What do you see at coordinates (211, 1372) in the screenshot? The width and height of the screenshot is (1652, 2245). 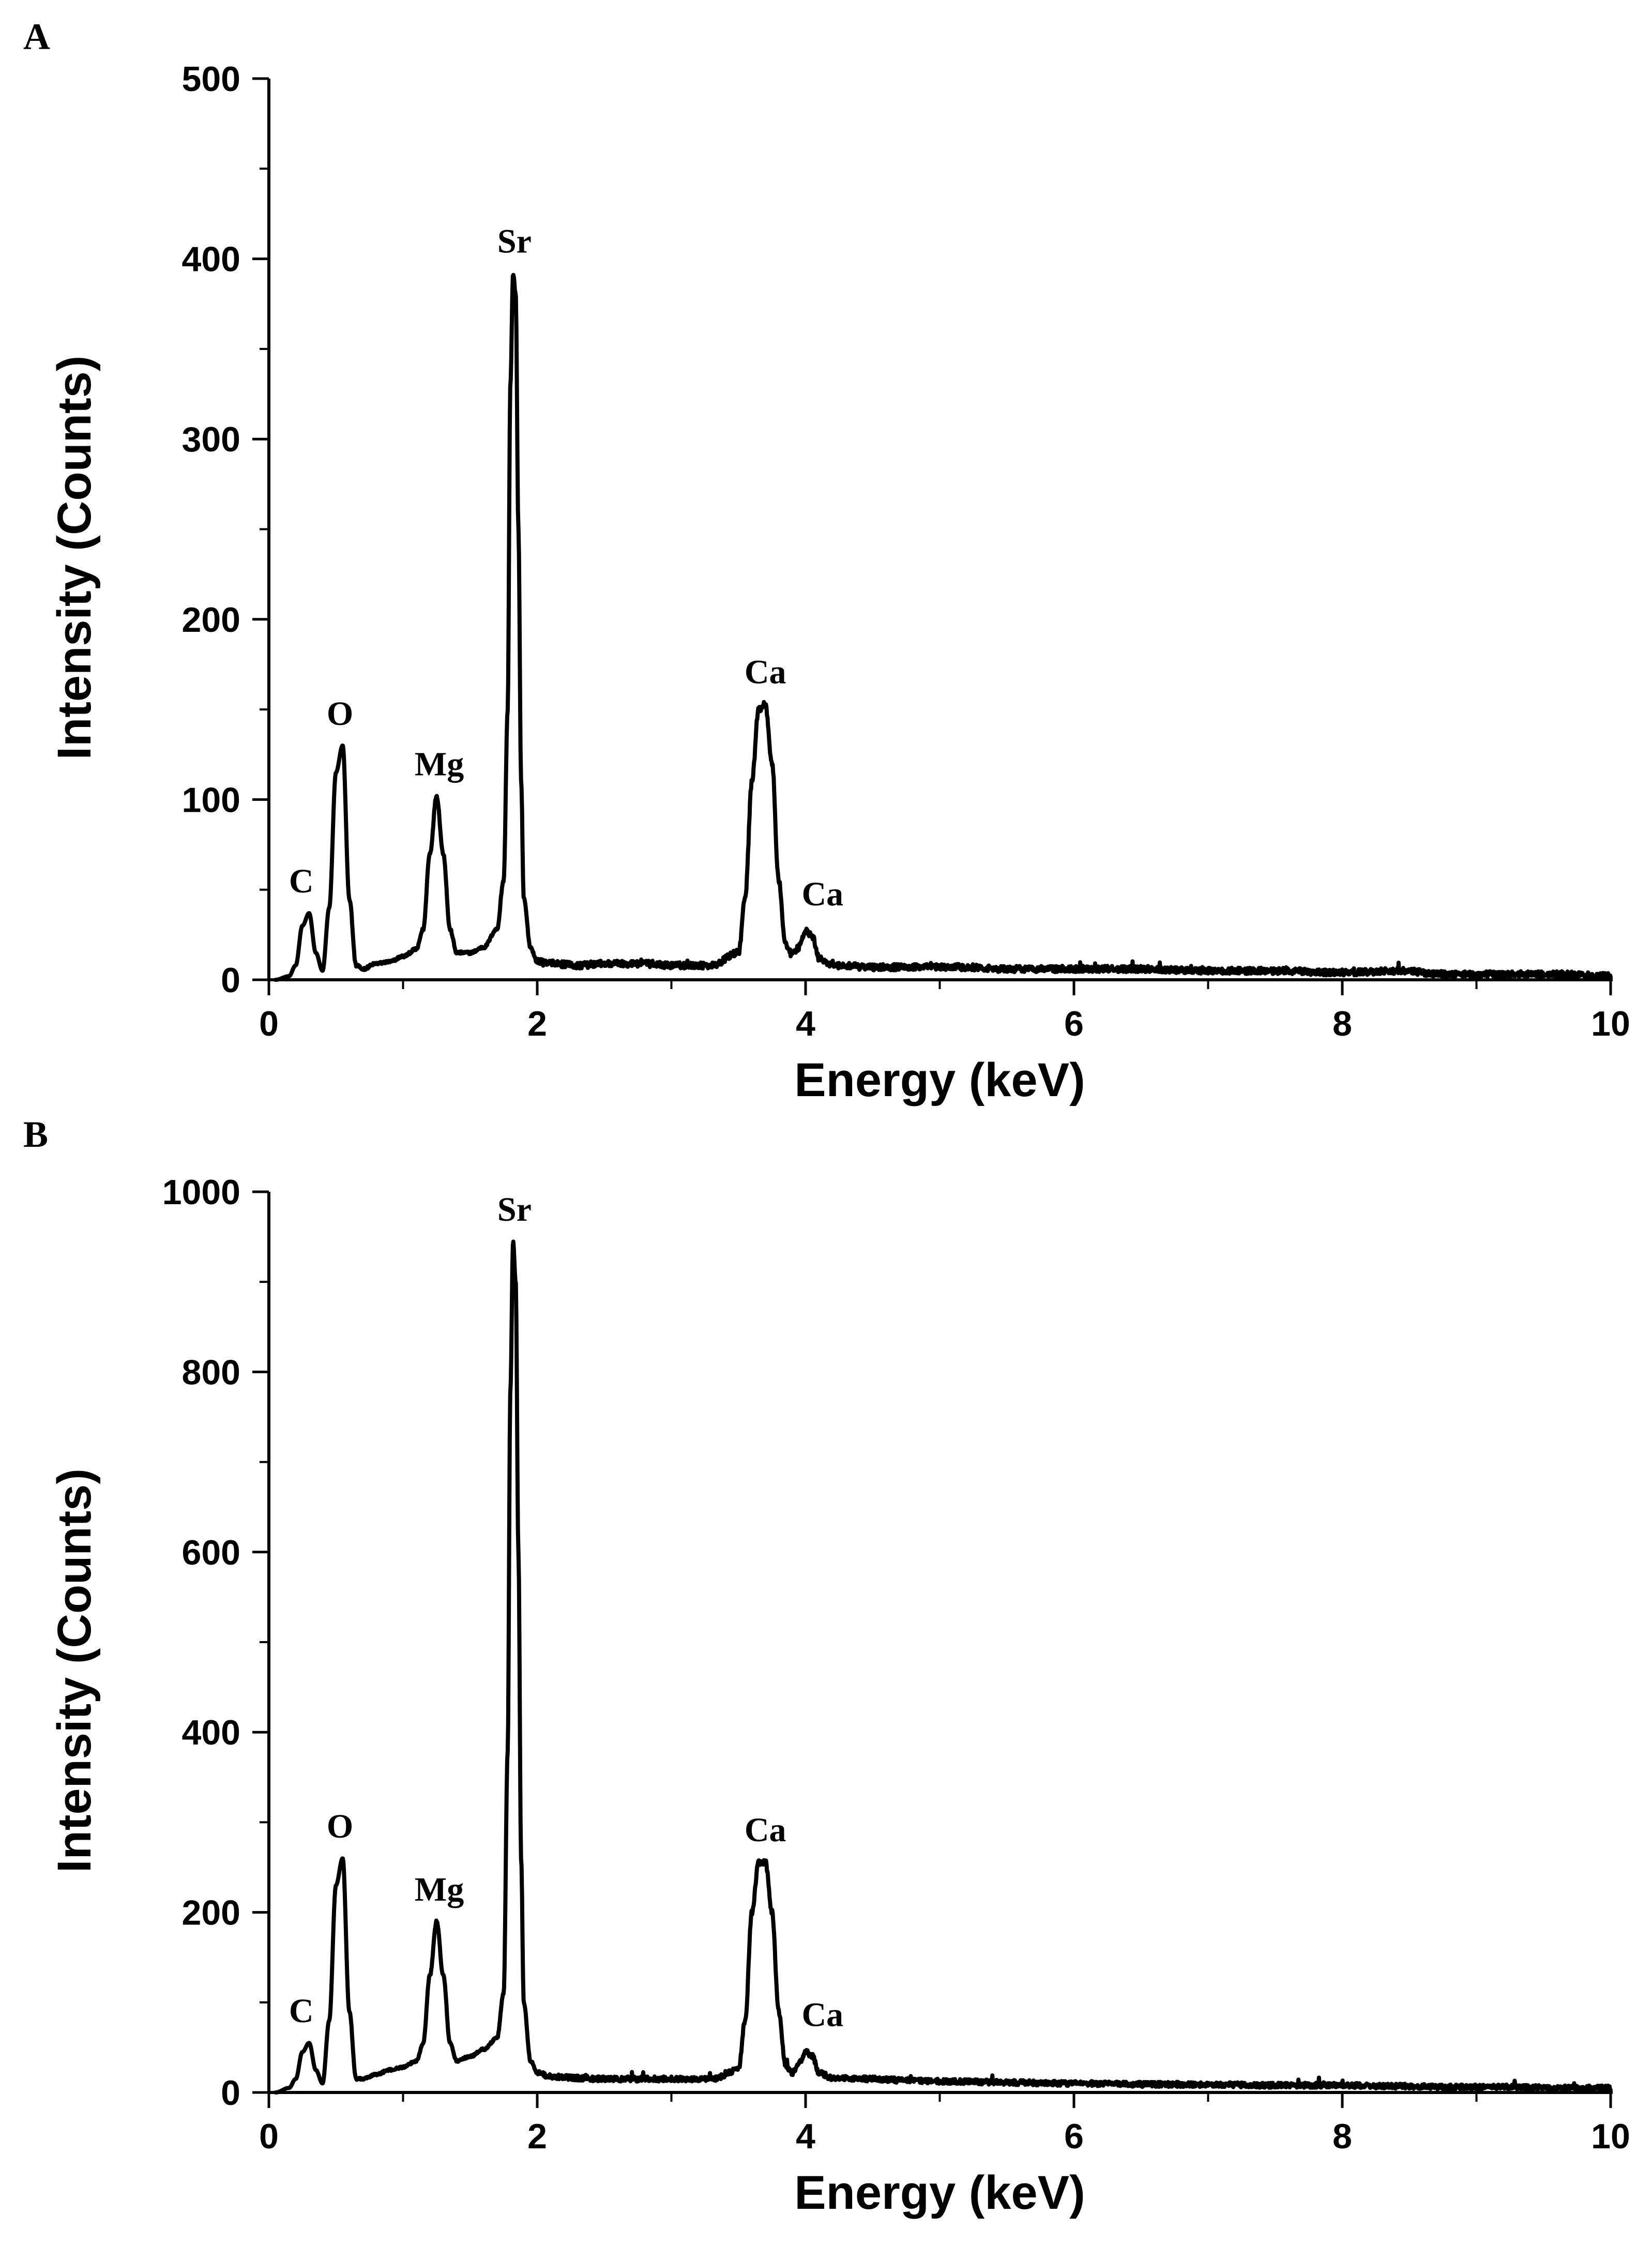 I see `y-tick-label: 800` at bounding box center [211, 1372].